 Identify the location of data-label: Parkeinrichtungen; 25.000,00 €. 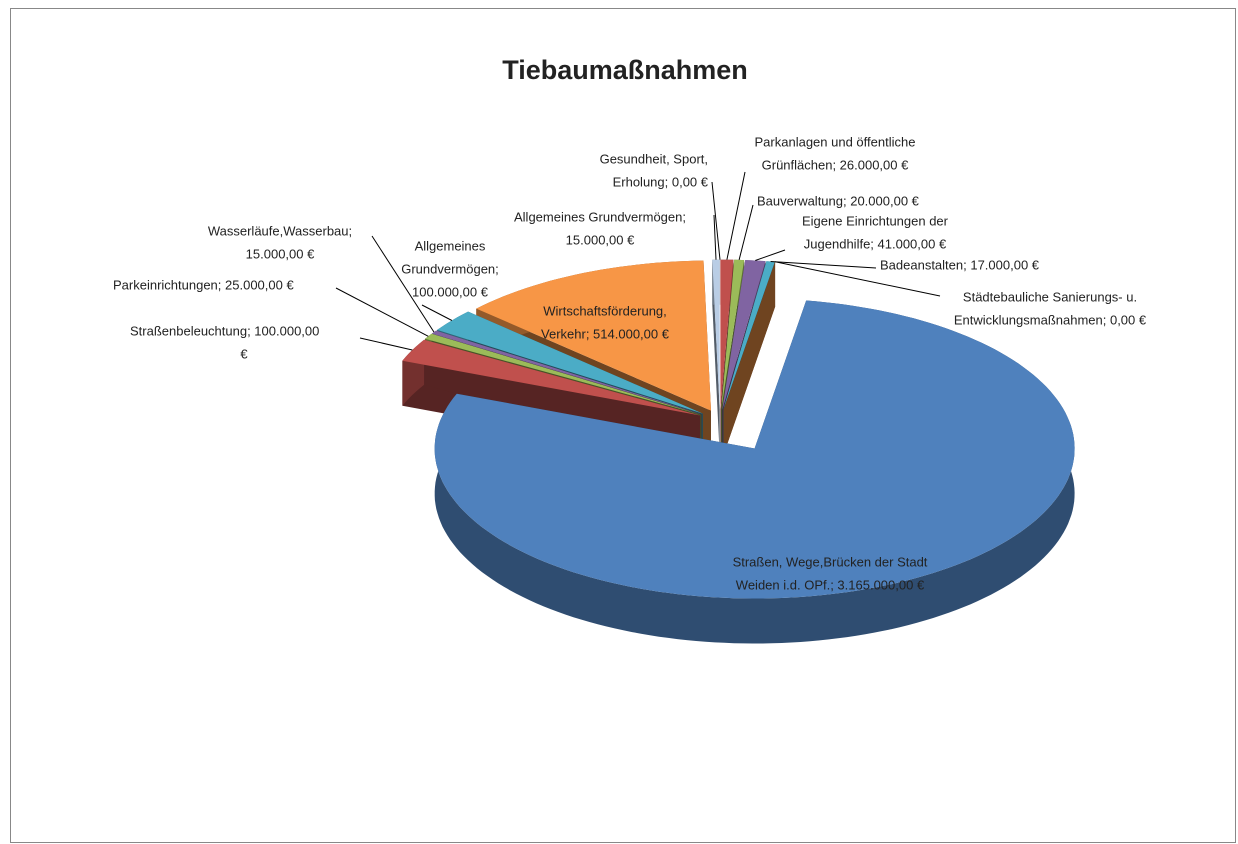
(203, 284).